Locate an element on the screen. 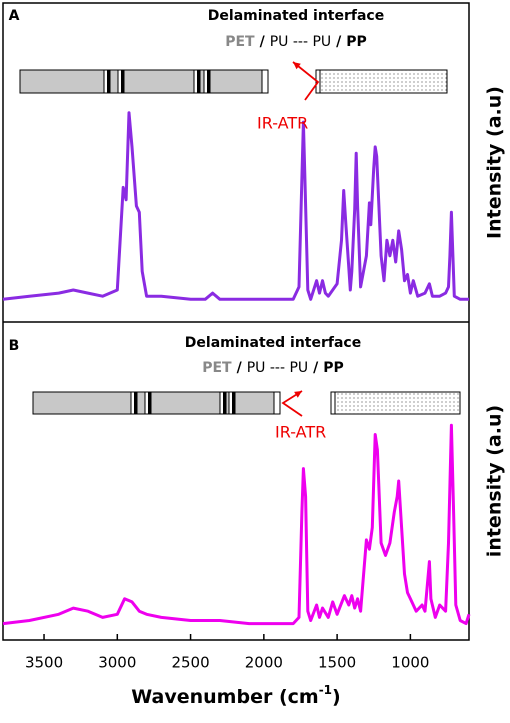 This screenshot has width=510, height=723. y-axis-label: Intensity (a.u) is located at coordinates (495, 162).